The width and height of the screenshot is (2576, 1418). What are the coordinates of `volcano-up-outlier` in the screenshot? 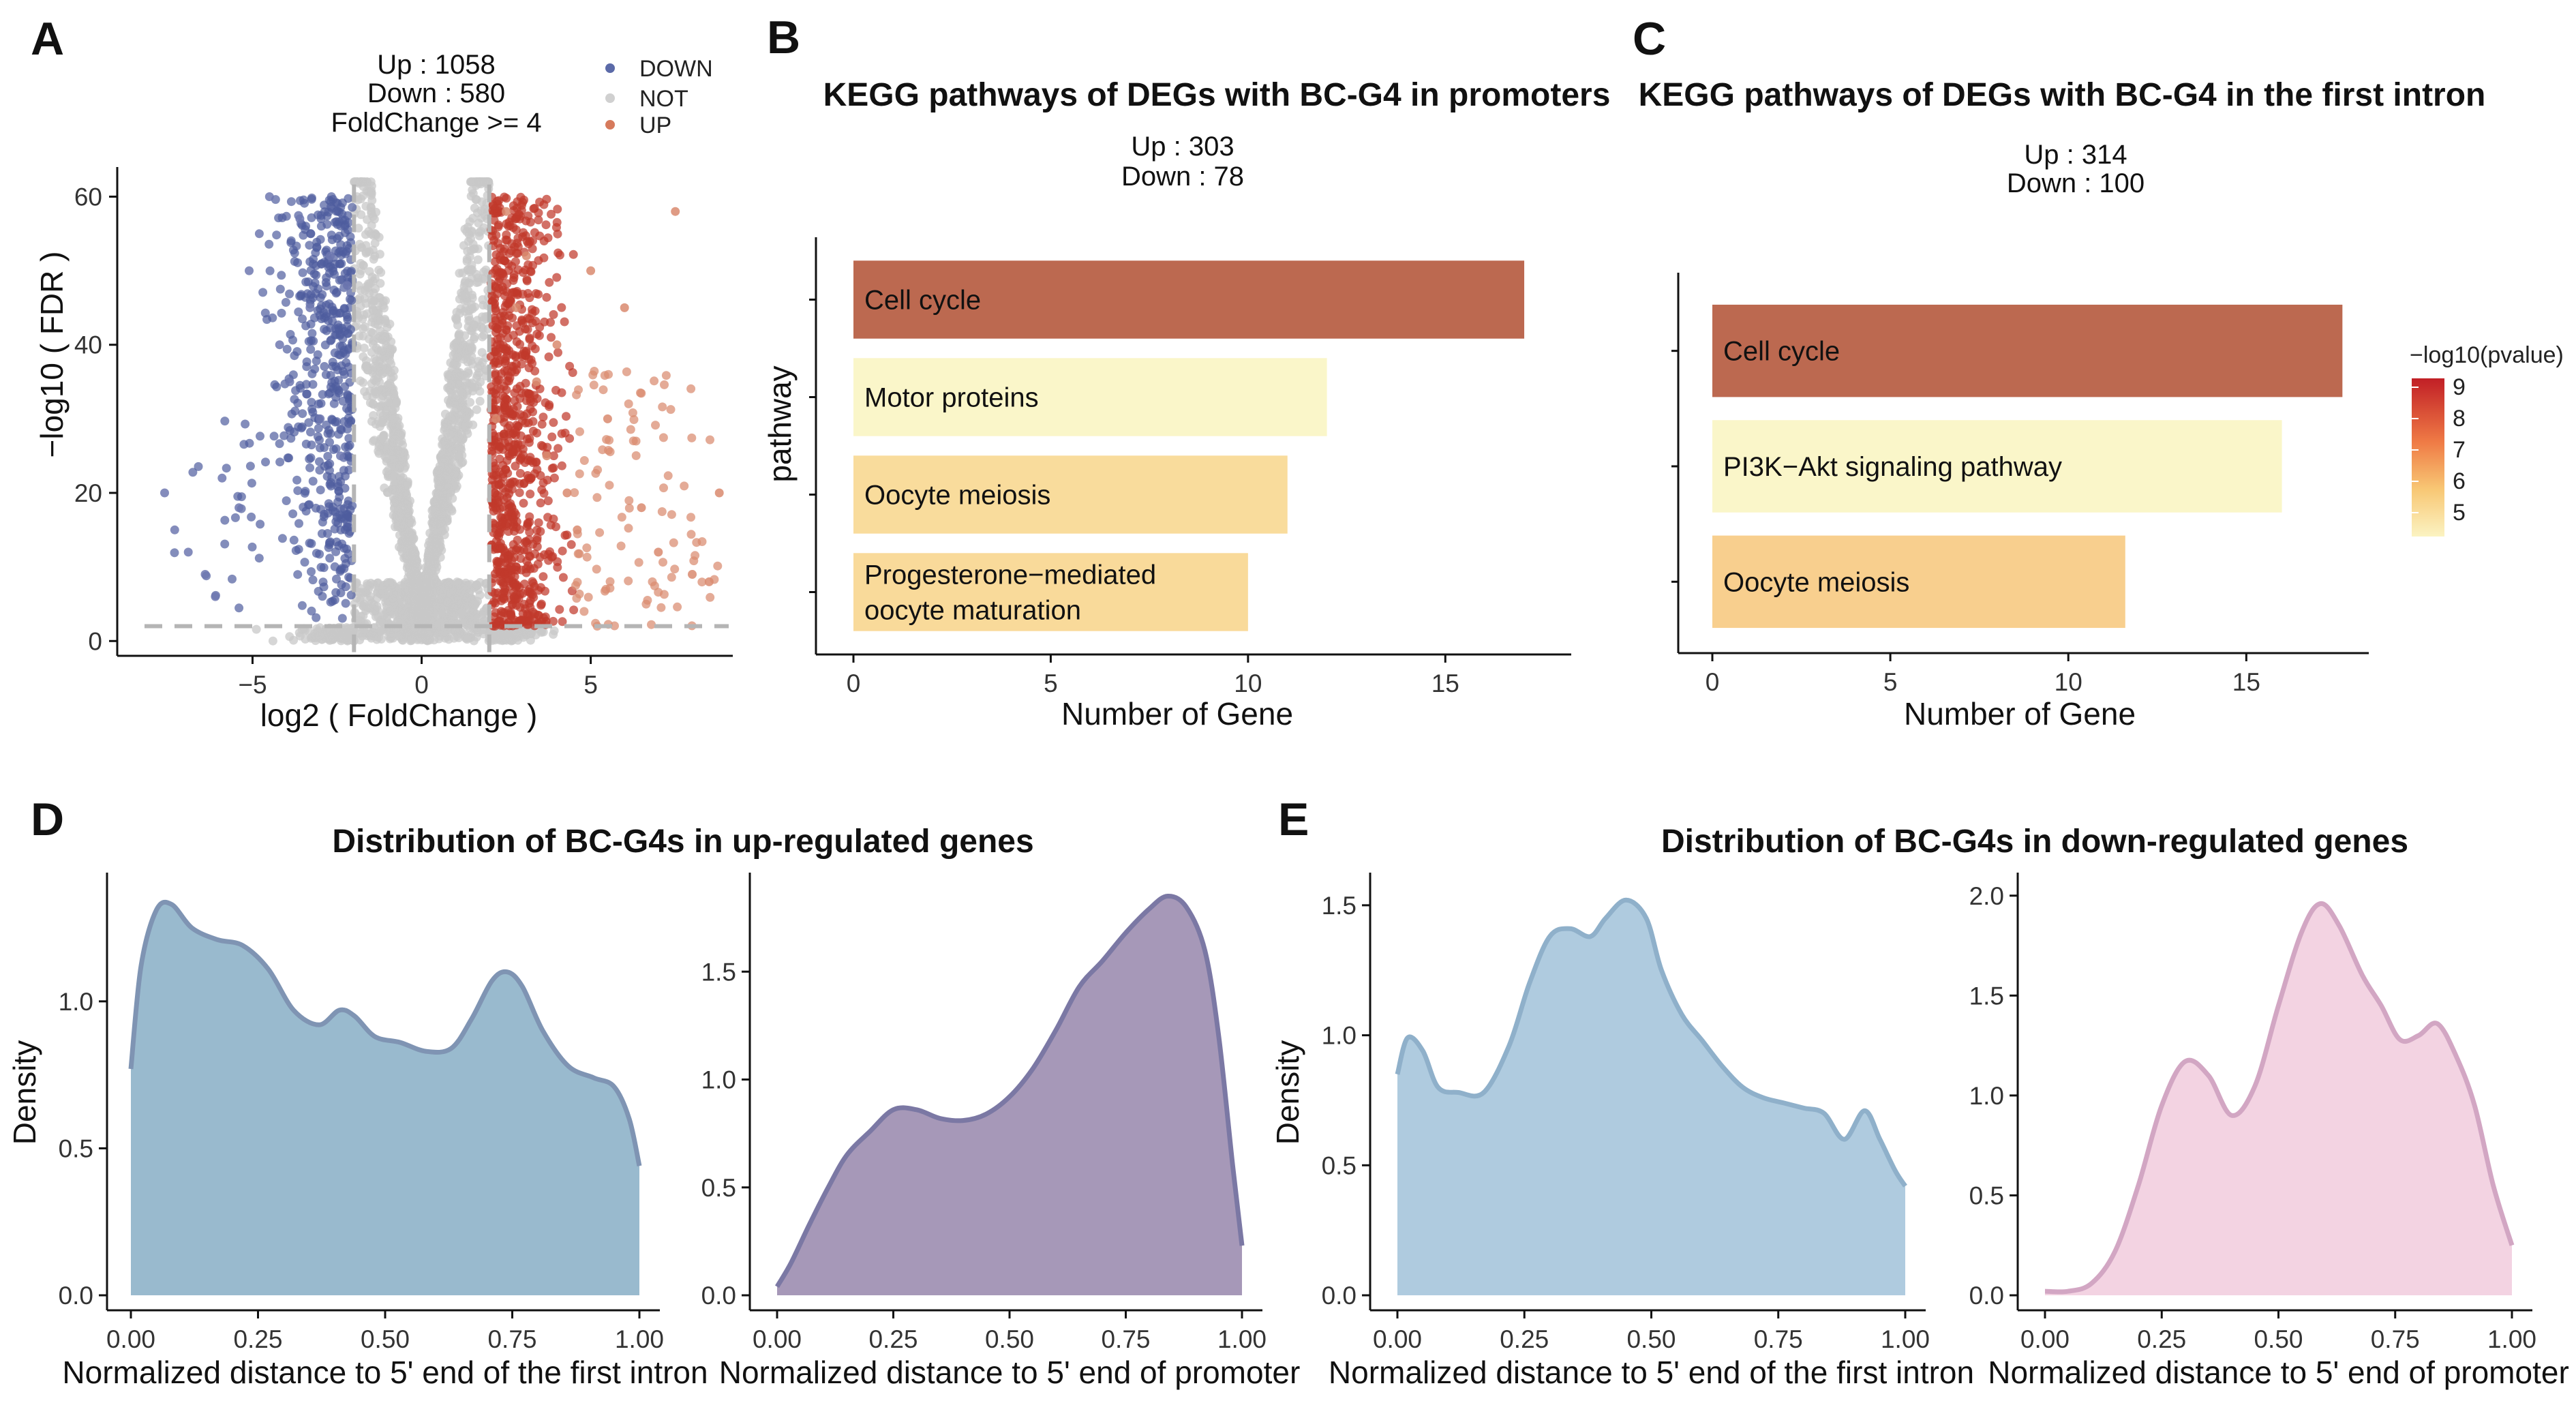 It's located at (526, 255).